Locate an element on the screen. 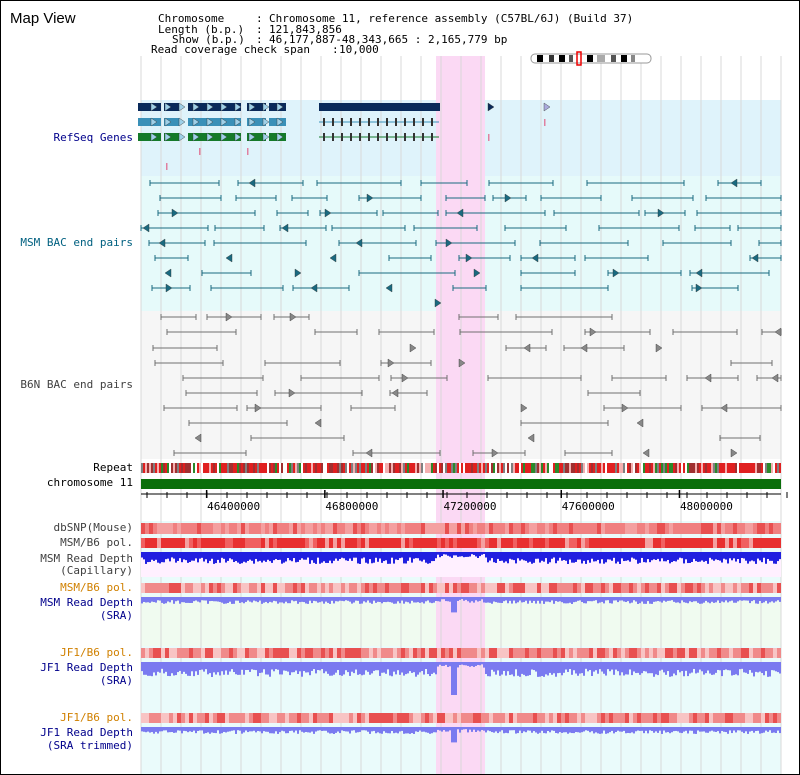  track-label-msm-depth-sra: MSM Read Depth is located at coordinates (86, 602).